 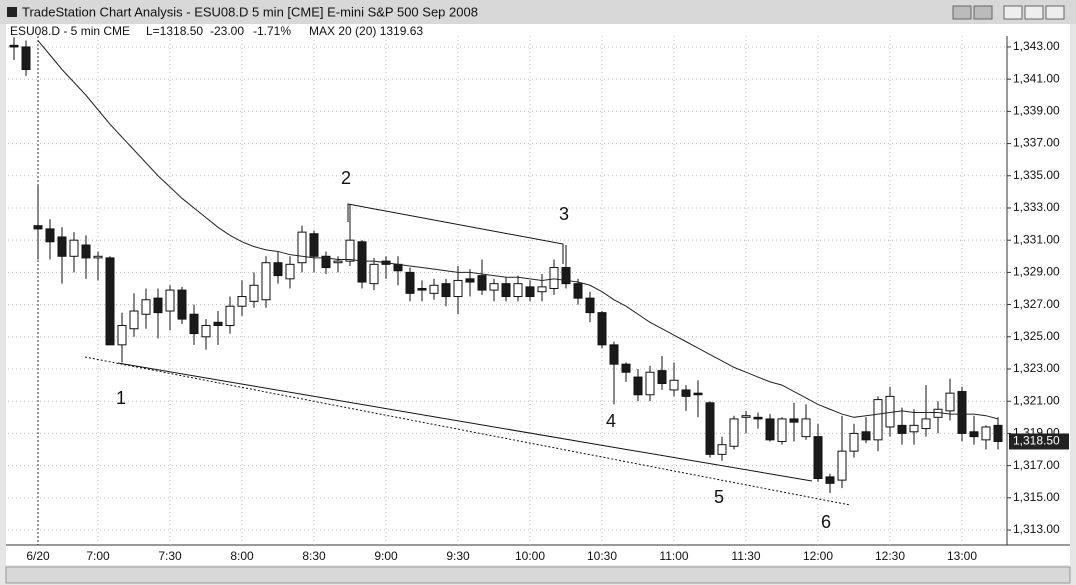 I want to click on close-button, so click(x=1055, y=12).